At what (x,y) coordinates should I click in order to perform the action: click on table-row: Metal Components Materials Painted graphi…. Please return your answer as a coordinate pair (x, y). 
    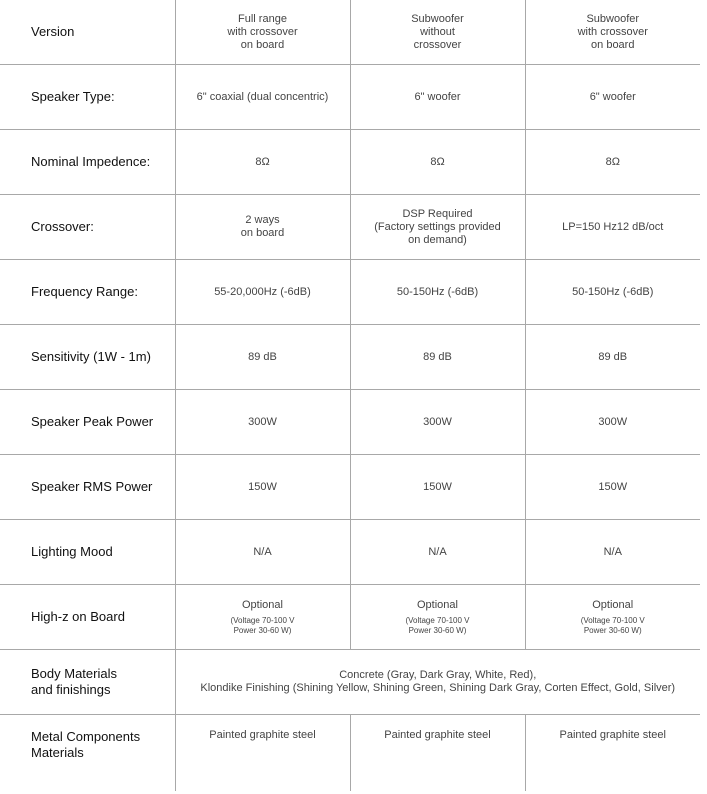
    Looking at the image, I should click on (350, 752).